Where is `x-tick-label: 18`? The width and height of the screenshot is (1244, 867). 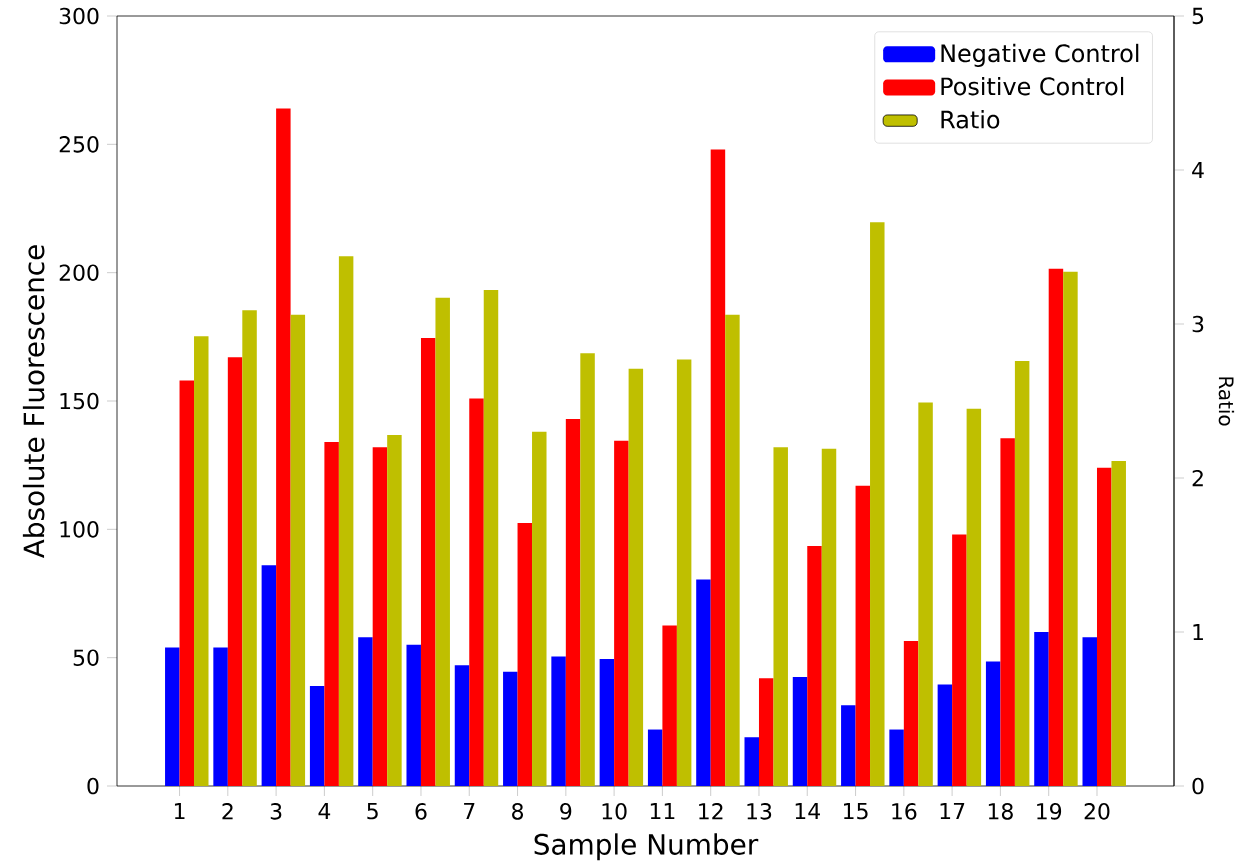 x-tick-label: 18 is located at coordinates (1000, 811).